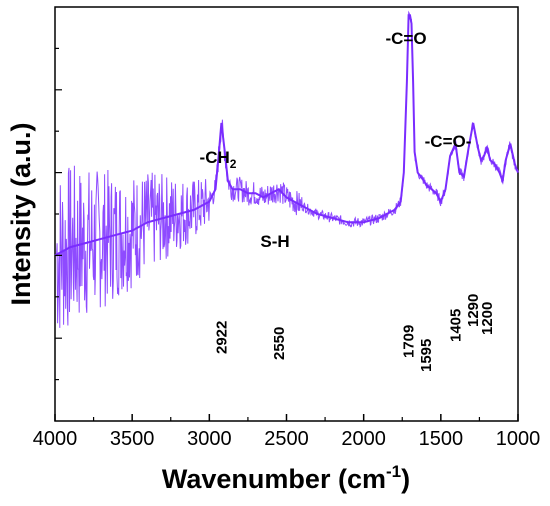 The height and width of the screenshot is (506, 550). Describe the element at coordinates (274, 241) in the screenshot. I see `group-annotation: S-H` at that location.